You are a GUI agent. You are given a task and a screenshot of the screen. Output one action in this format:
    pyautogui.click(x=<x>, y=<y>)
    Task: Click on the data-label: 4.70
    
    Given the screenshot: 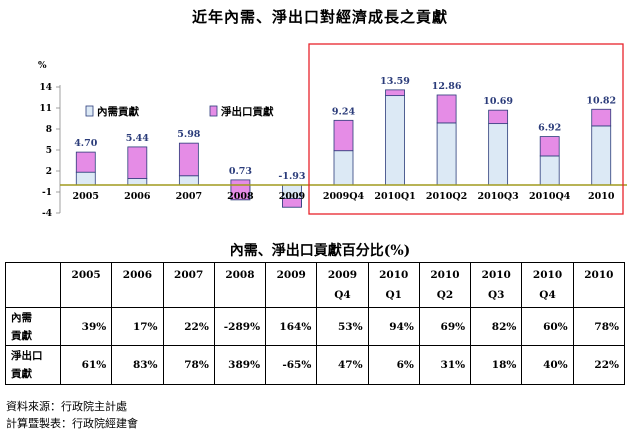 What is the action you would take?
    pyautogui.click(x=86, y=143)
    